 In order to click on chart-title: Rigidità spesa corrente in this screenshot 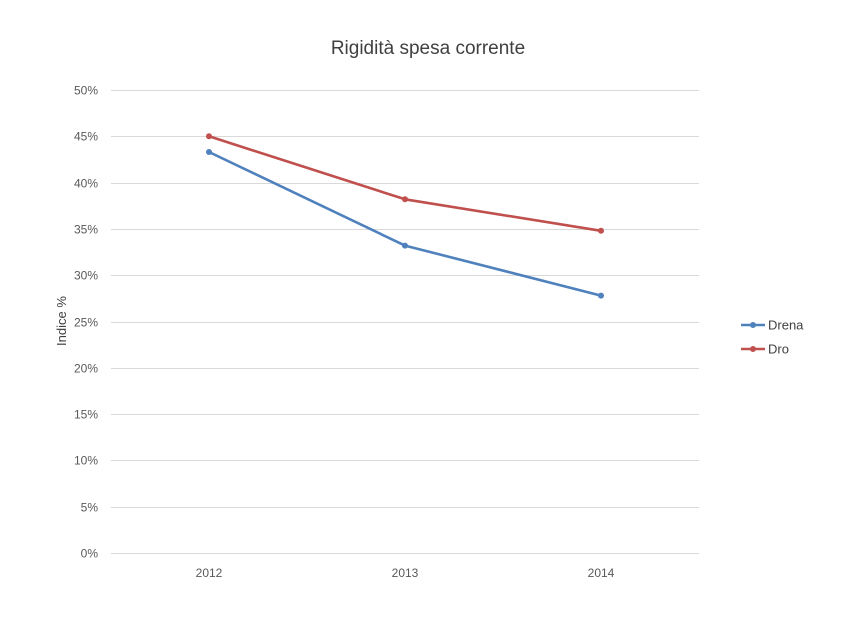, I will do `click(428, 48)`.